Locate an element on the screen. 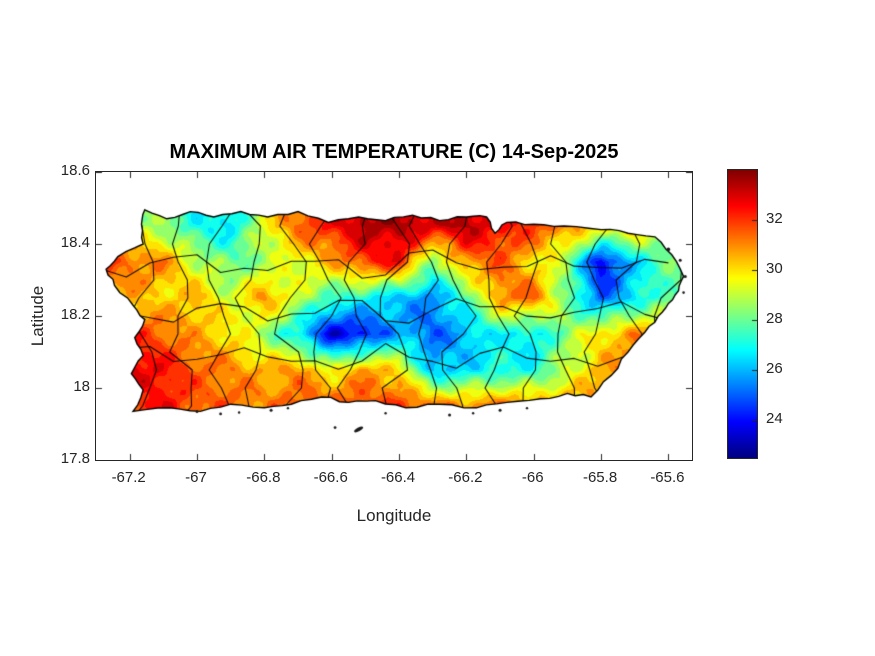 The width and height of the screenshot is (875, 656). x-tick-label: -65.8 is located at coordinates (600, 477).